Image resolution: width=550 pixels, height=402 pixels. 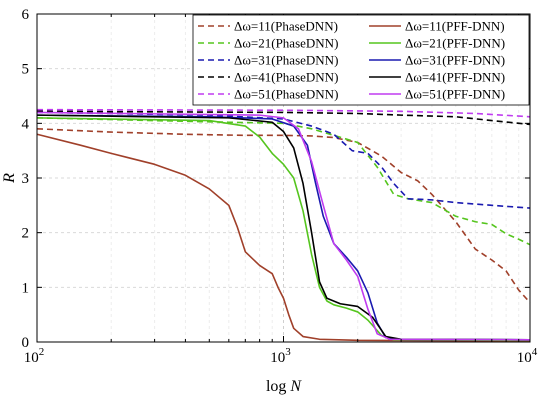 I want to click on legend-label-1: Δω=21(PhaseDNN), so click(x=286, y=43).